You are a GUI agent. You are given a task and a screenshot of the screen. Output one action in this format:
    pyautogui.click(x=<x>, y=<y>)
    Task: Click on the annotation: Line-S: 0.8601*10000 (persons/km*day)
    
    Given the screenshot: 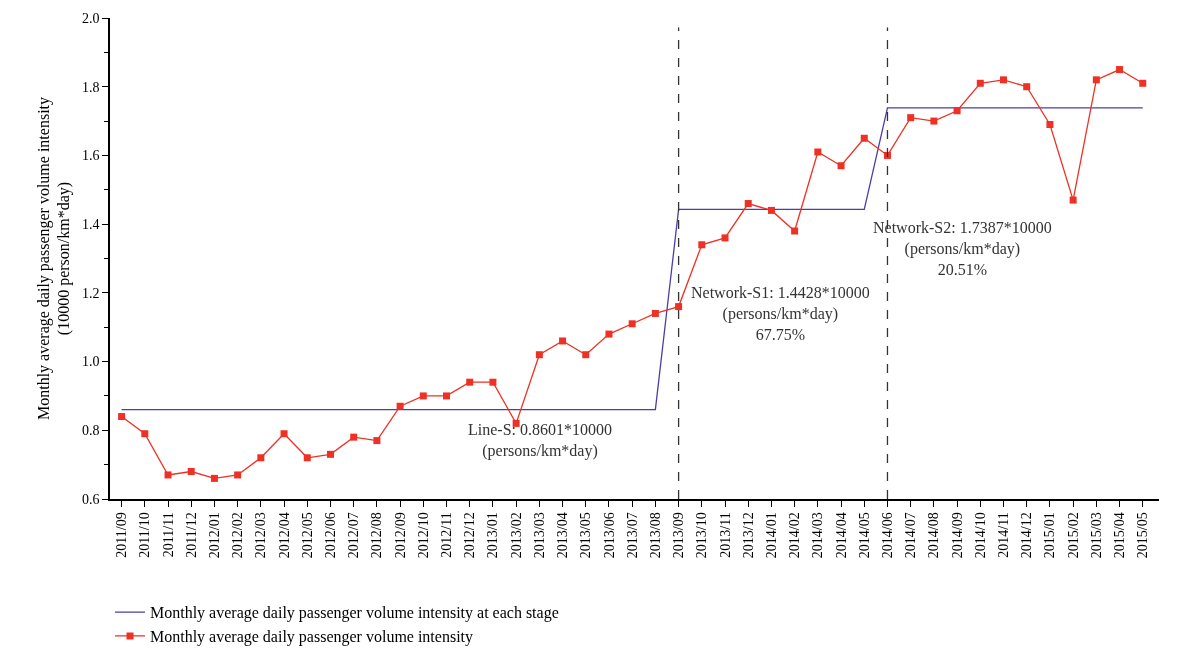 What is the action you would take?
    pyautogui.click(x=540, y=440)
    